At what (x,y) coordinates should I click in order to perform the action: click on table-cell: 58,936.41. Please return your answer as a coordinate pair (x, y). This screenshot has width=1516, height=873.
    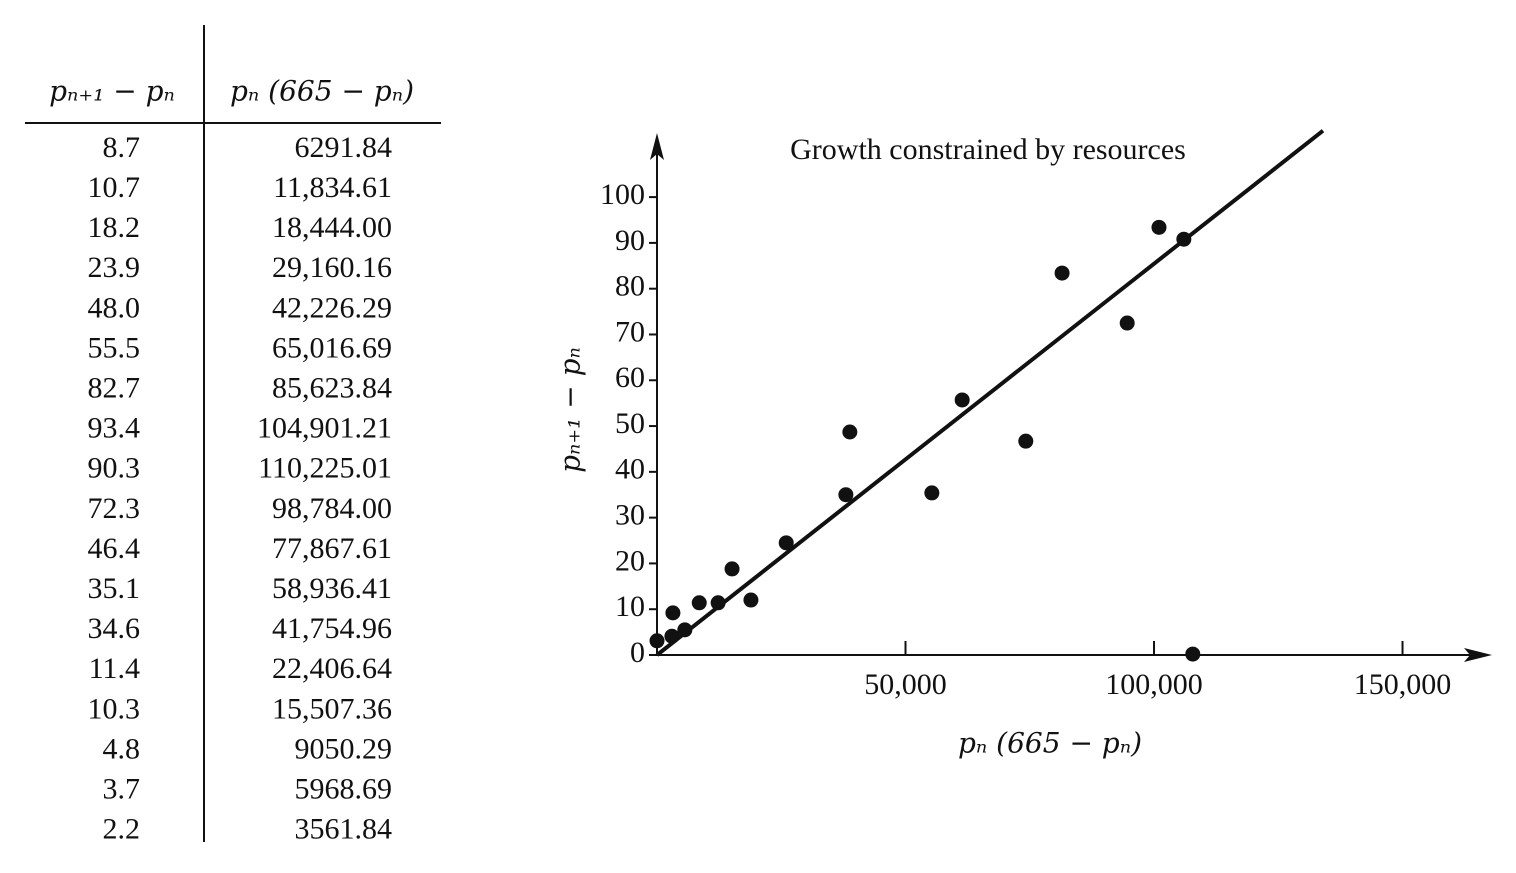
    Looking at the image, I should click on (332, 588).